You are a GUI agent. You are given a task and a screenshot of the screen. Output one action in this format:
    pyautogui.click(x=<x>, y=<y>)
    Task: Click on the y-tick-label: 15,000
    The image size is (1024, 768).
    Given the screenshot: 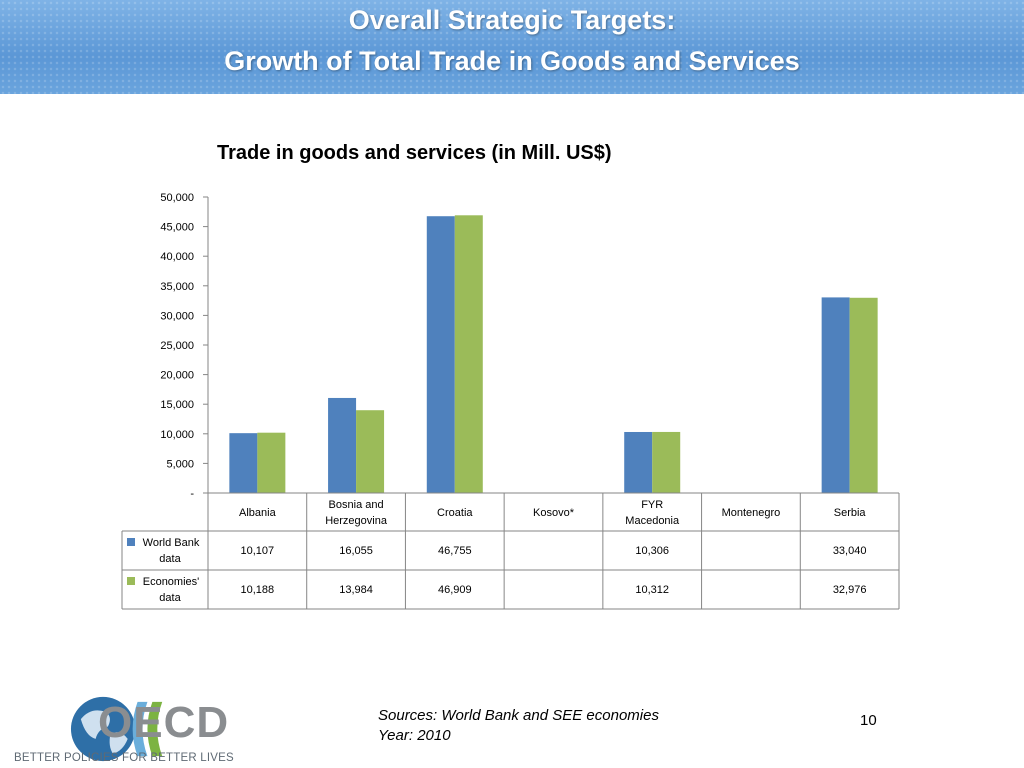 What is the action you would take?
    pyautogui.click(x=177, y=405)
    